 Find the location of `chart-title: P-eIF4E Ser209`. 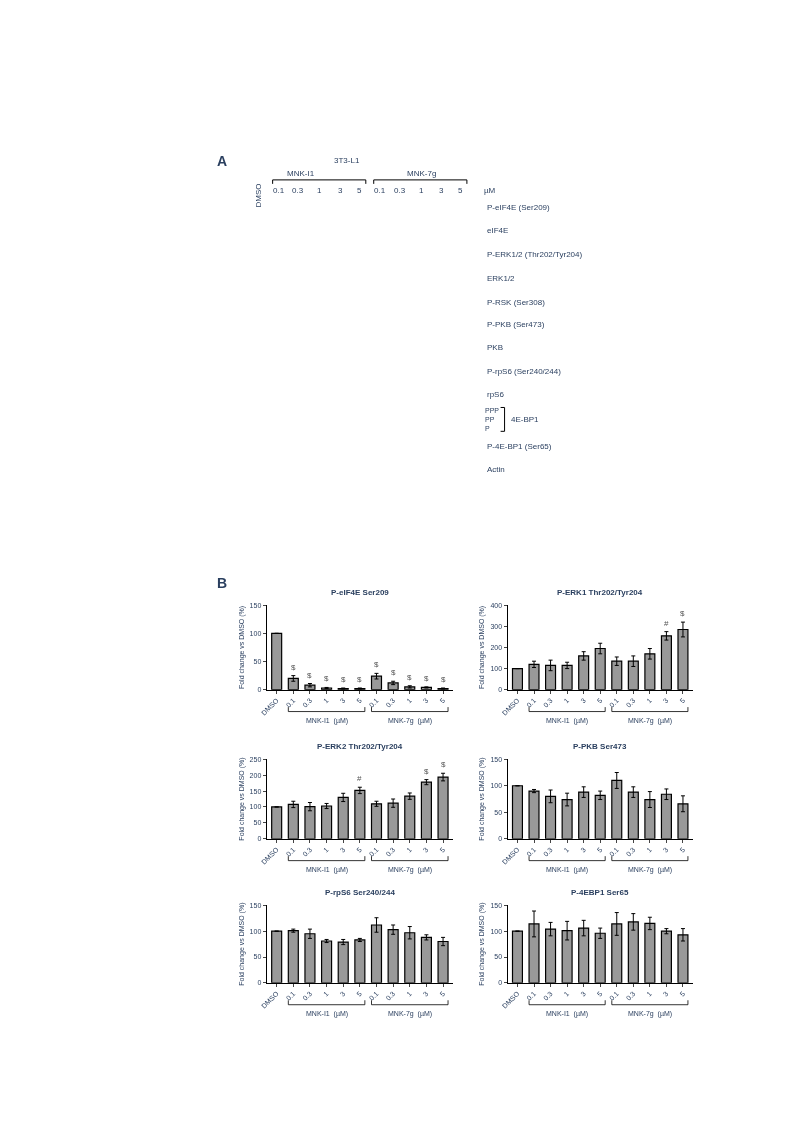

chart-title: P-eIF4E Ser209 is located at coordinates (360, 592).